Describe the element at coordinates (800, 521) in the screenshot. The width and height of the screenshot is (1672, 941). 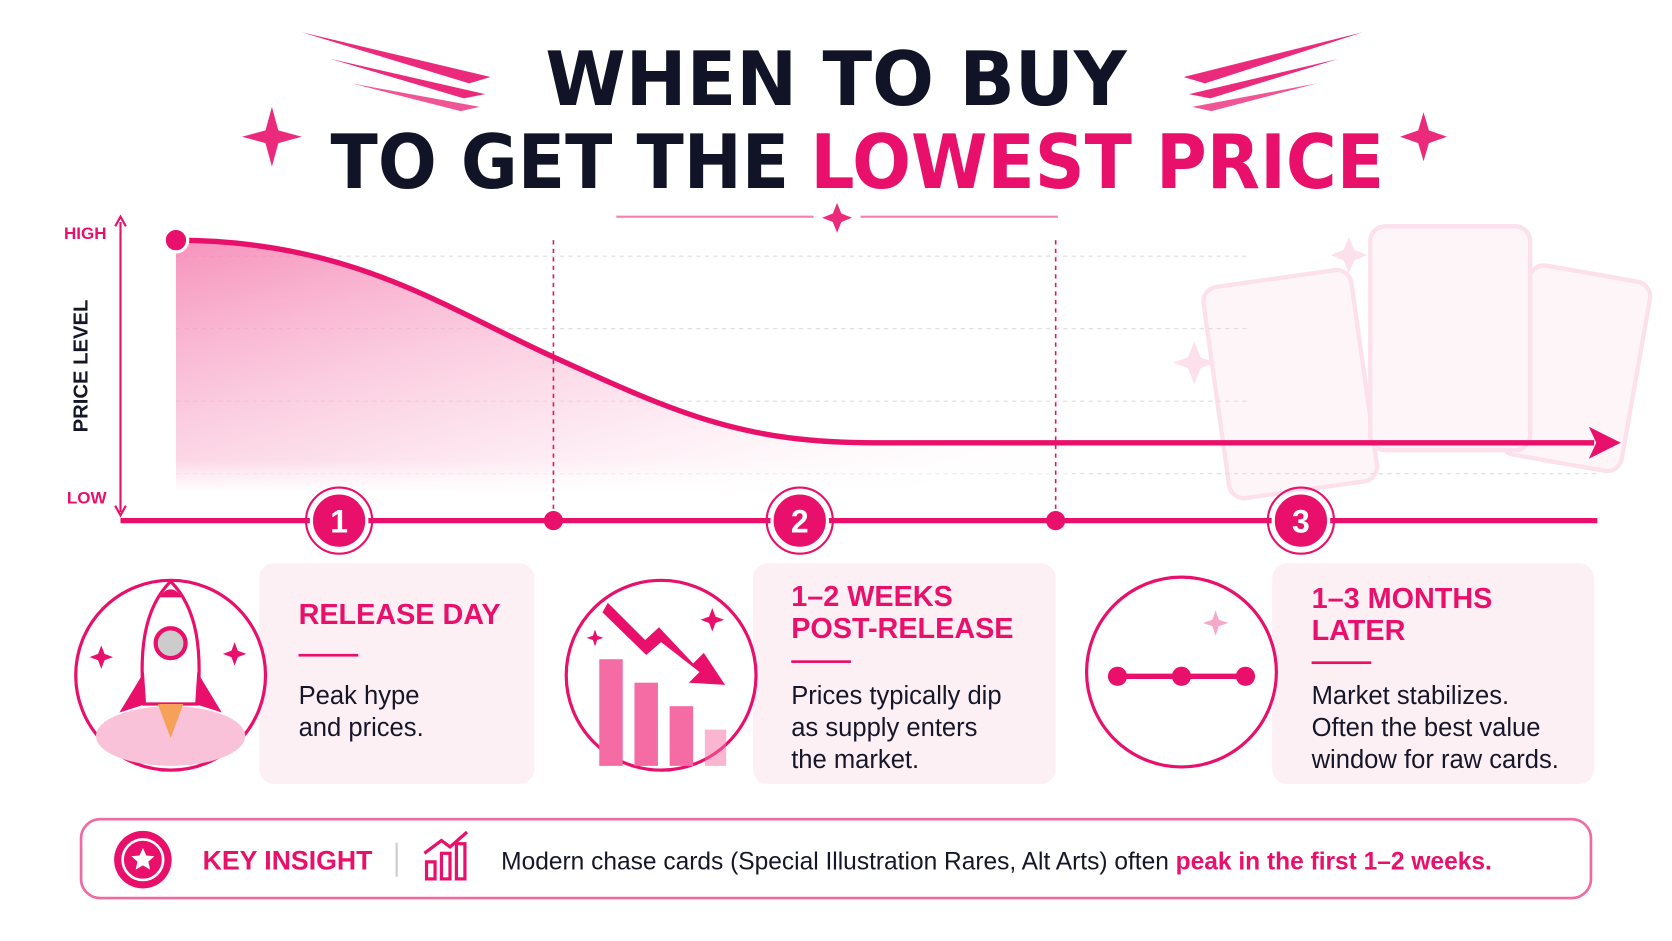
I see `stage-number: 2` at that location.